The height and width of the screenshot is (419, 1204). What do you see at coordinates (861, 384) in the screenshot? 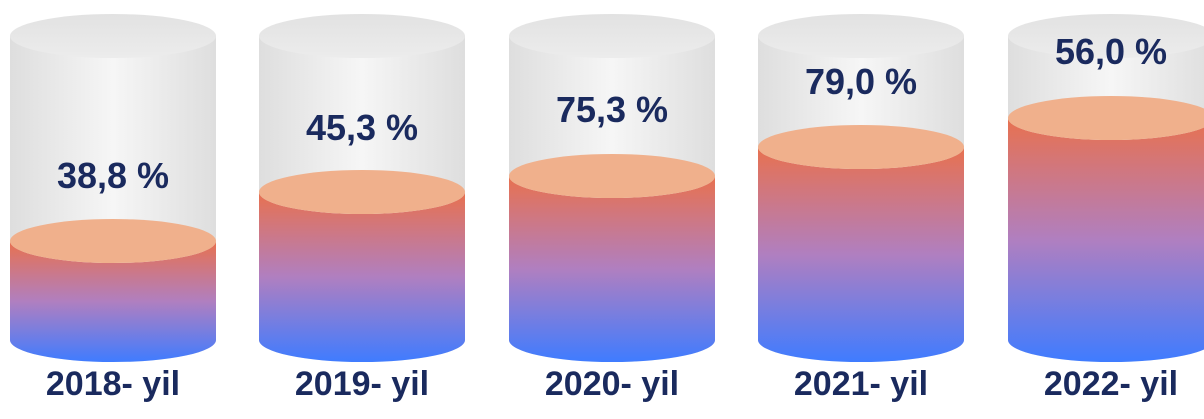
I see `category-label-4: 2021- yil` at bounding box center [861, 384].